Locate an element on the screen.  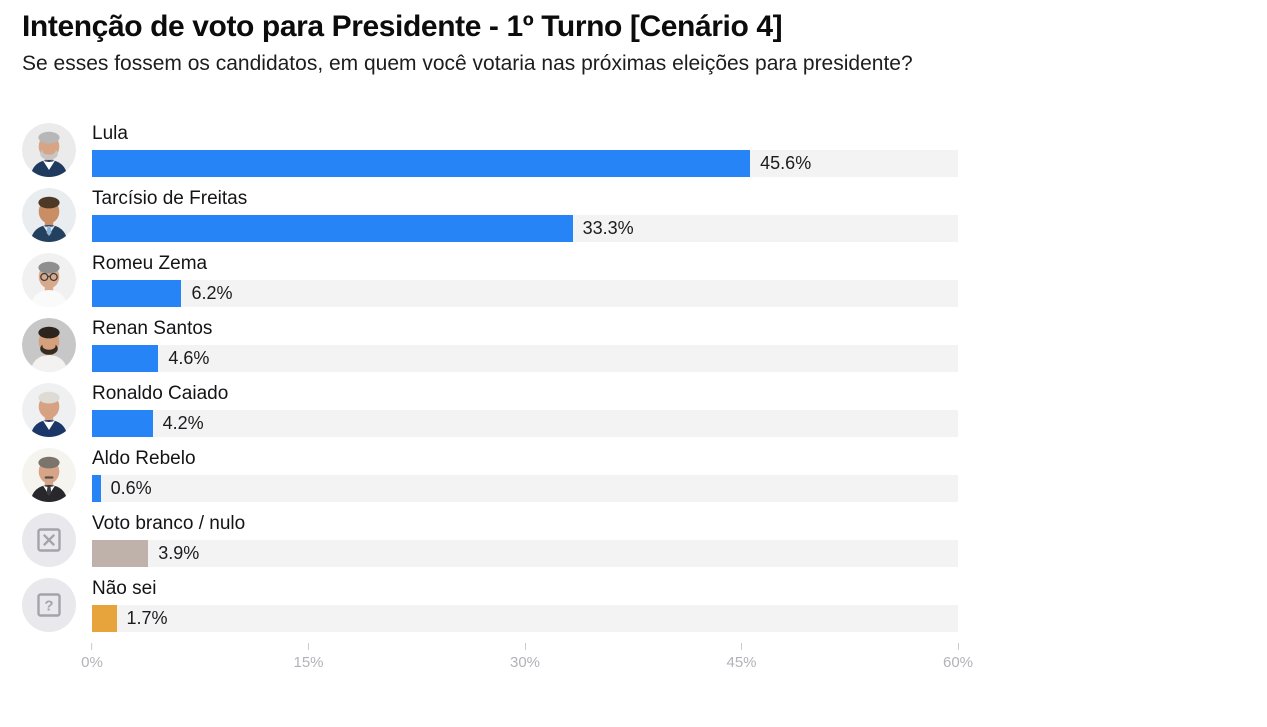
candidate-name: Renan Santos is located at coordinates (152, 328).